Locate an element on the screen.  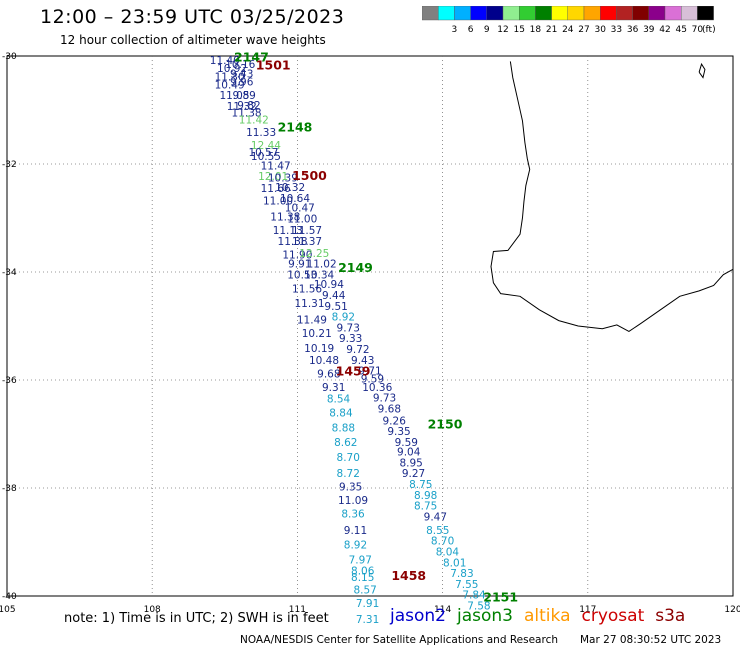
wave-height-value: 8.04 is located at coordinates (448, 553).